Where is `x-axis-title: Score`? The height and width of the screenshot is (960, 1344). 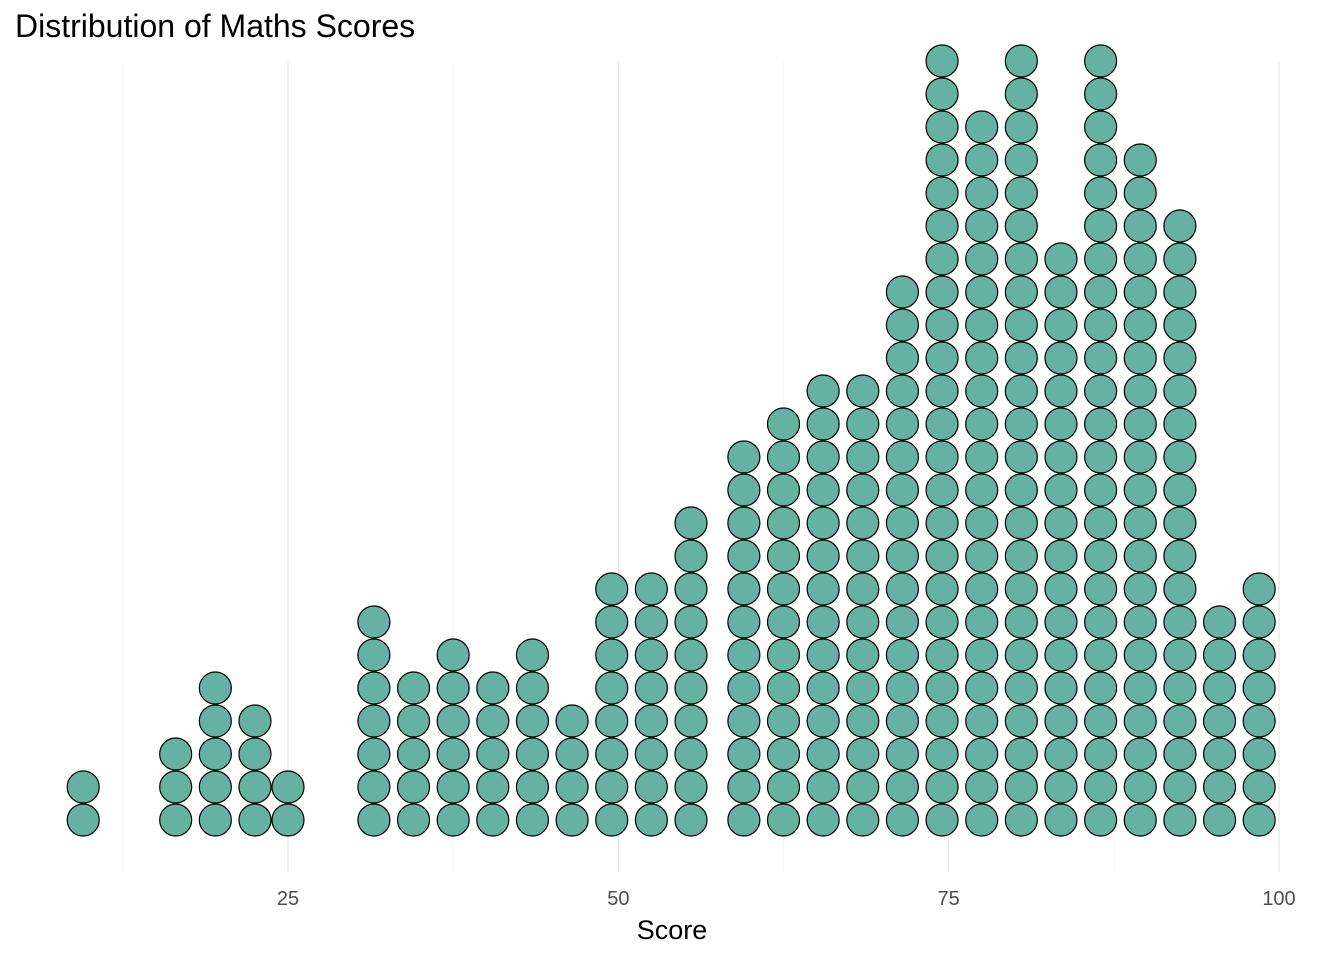
x-axis-title: Score is located at coordinates (672, 930).